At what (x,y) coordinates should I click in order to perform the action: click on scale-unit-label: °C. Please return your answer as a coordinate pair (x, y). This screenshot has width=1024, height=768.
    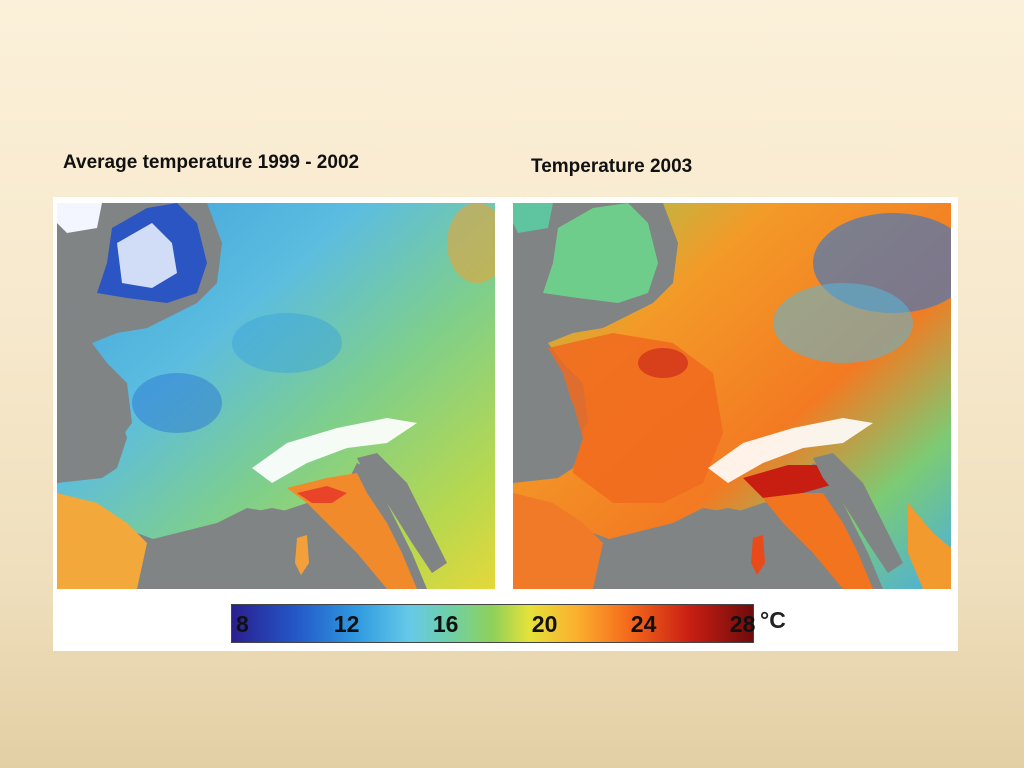
    Looking at the image, I should click on (773, 620).